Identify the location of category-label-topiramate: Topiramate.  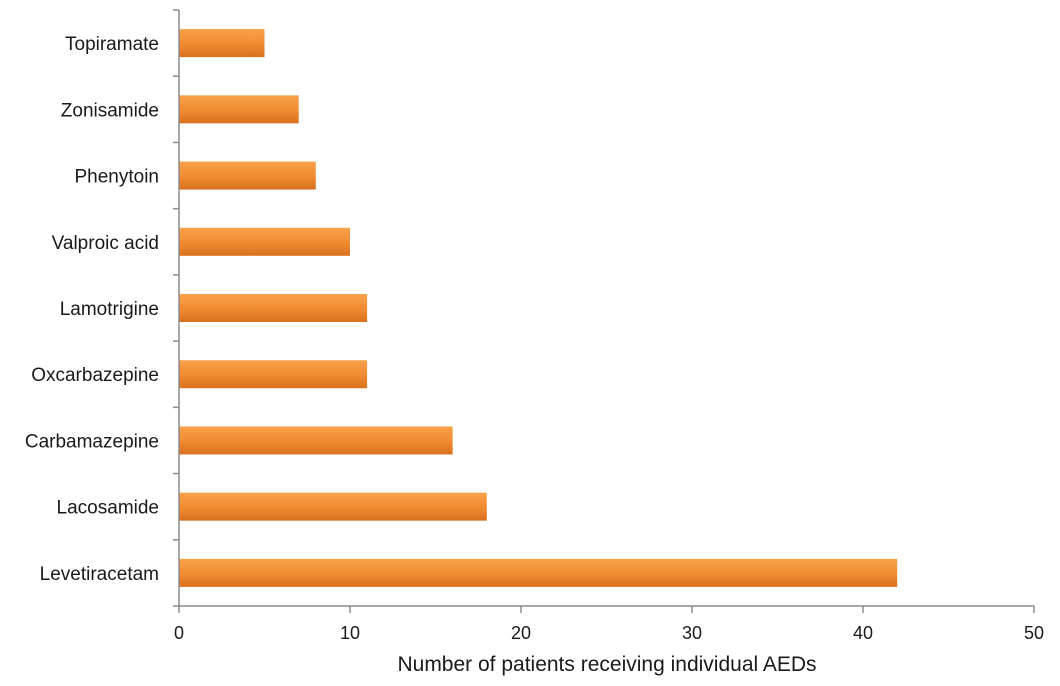
(112, 44).